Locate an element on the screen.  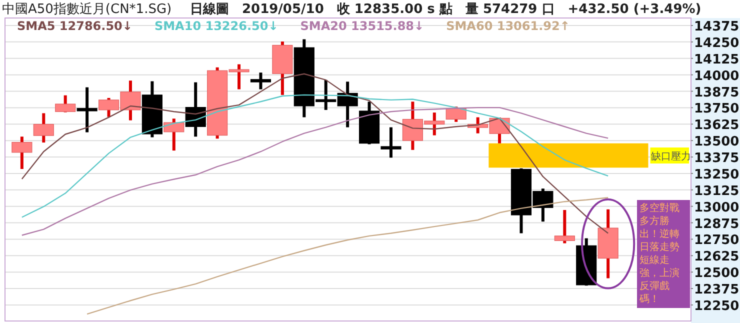
y-tick-label: 12625 is located at coordinates (717, 257).